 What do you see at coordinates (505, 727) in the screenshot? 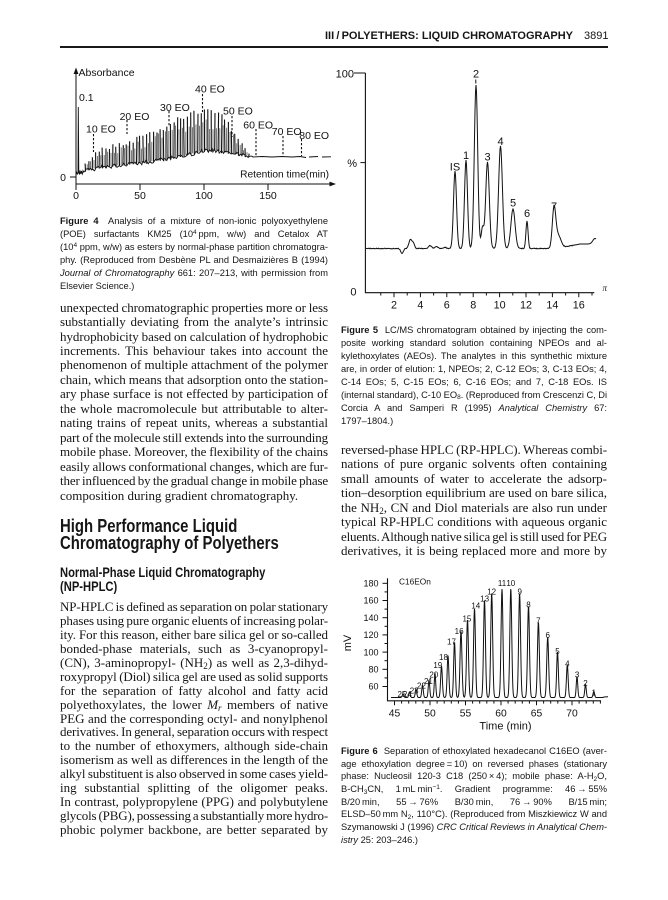
I see `svg-text: Time (min)` at bounding box center [505, 727].